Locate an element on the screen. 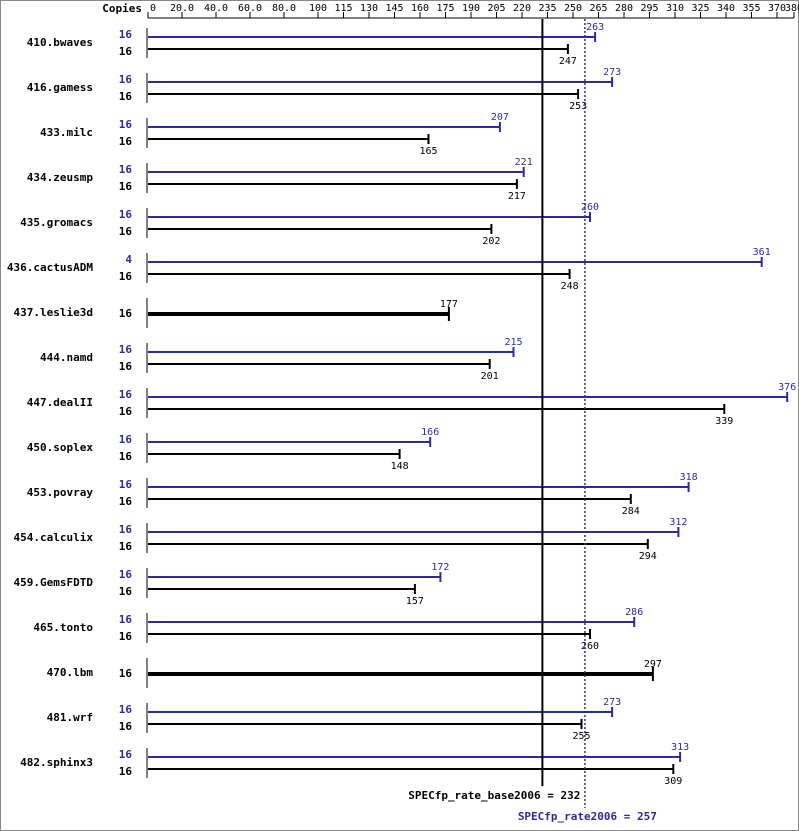 Image resolution: width=799 pixels, height=831 pixels. benchmark-label: 454.calculix is located at coordinates (54, 537).